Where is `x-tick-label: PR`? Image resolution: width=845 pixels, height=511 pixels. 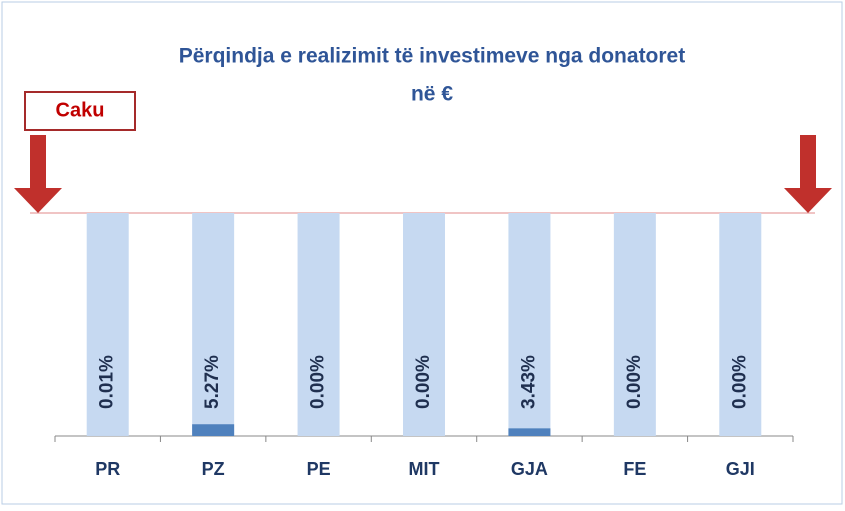
x-tick-label: PR is located at coordinates (107, 469).